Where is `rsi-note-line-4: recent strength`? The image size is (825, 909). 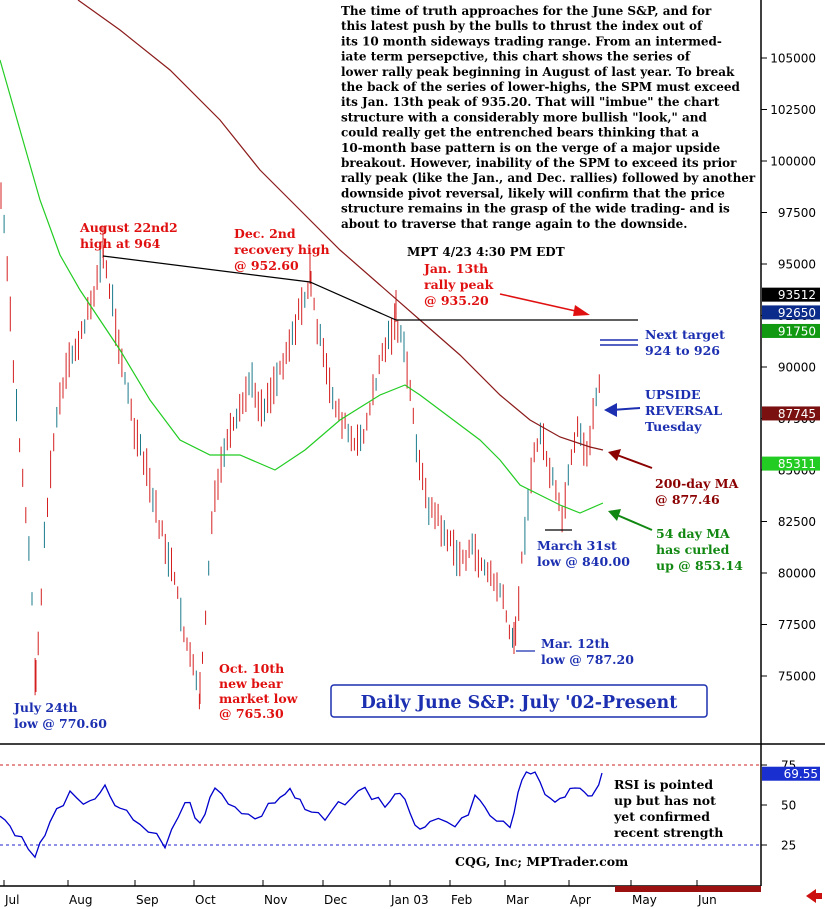
rsi-note-line-4: recent strength is located at coordinates (668, 832).